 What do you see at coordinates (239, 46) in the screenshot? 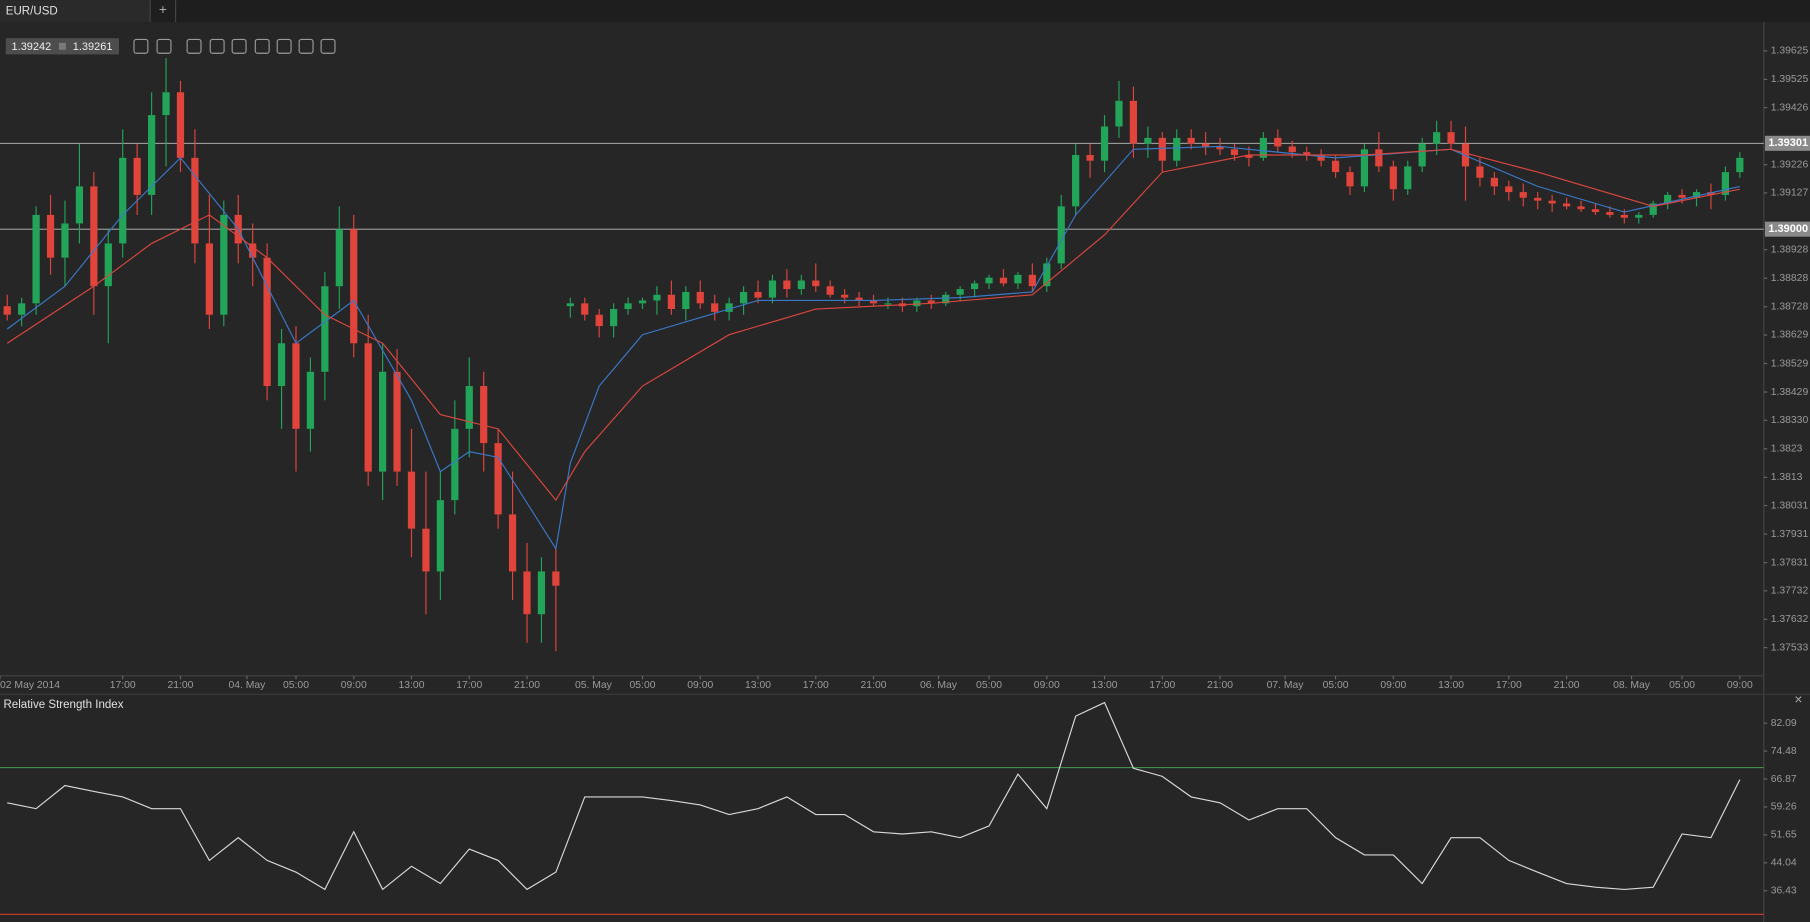
I see `indicators` at bounding box center [239, 46].